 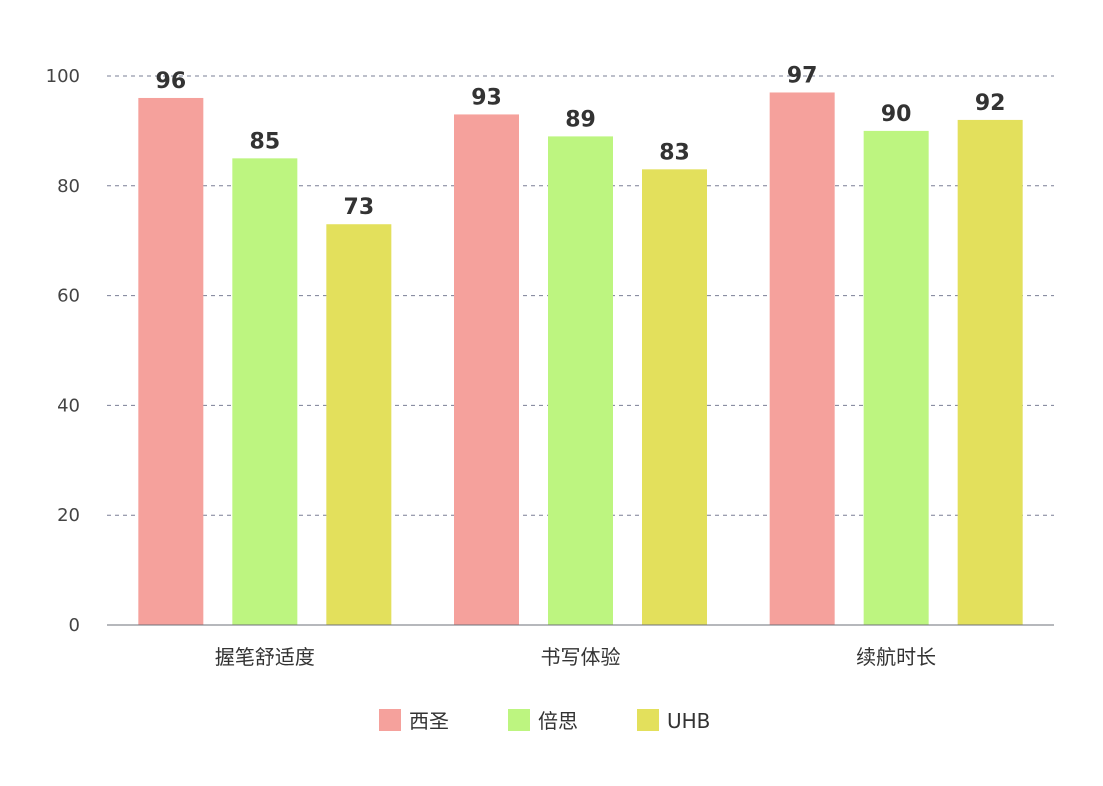 What do you see at coordinates (68, 186) in the screenshot?
I see `y-tick-label: 80` at bounding box center [68, 186].